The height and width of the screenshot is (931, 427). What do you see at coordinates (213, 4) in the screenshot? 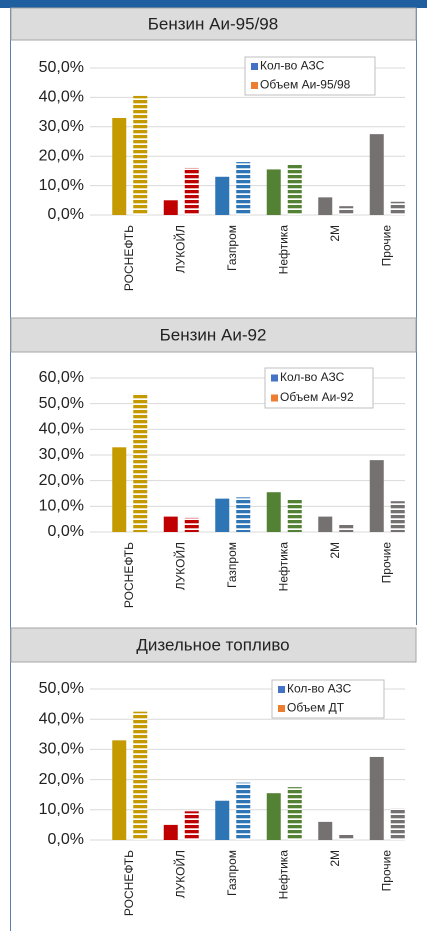
I see `top-strip` at bounding box center [213, 4].